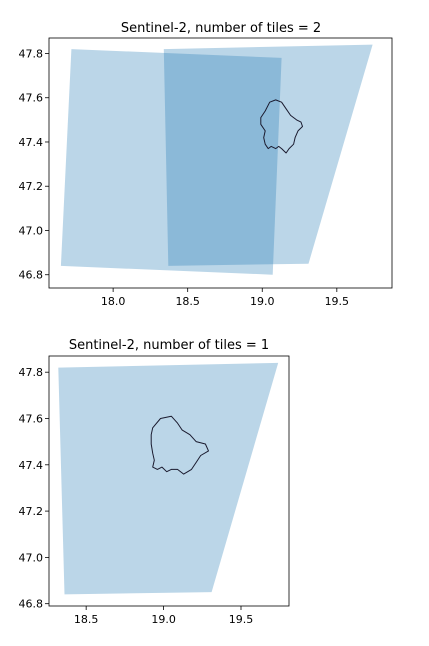 This screenshot has width=429, height=646. Describe the element at coordinates (113, 301) in the screenshot. I see `x-tick-label: 18.0` at that location.